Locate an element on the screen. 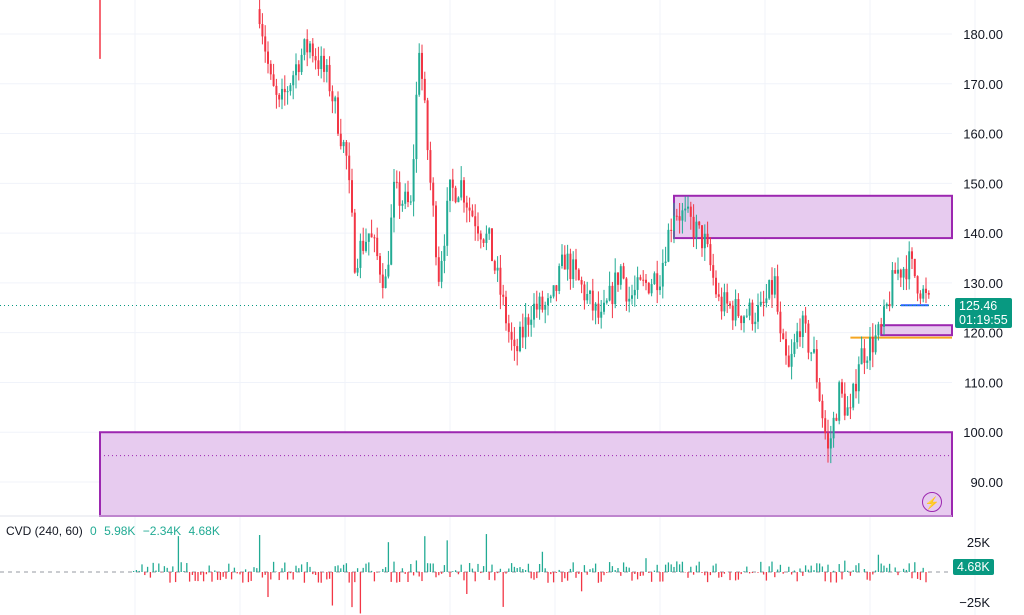 This screenshot has height=615, width=1024. price-tick-label: 120.00 is located at coordinates (983, 333).